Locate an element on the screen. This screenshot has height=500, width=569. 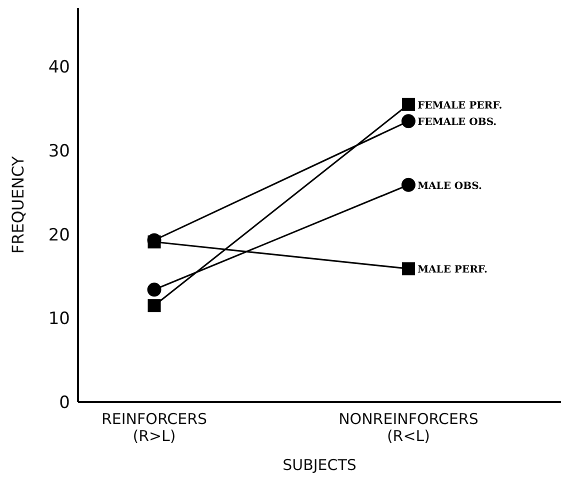
series-label: FEMALE OBS. is located at coordinates (457, 122).